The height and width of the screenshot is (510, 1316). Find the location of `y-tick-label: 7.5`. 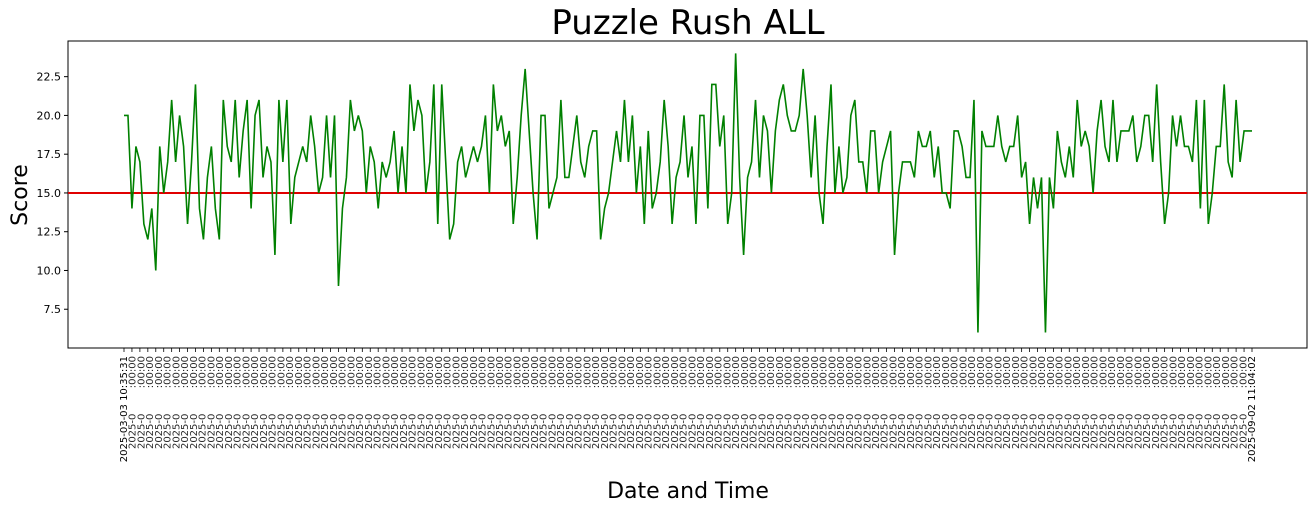

y-tick-label: 7.5 is located at coordinates (53, 309).